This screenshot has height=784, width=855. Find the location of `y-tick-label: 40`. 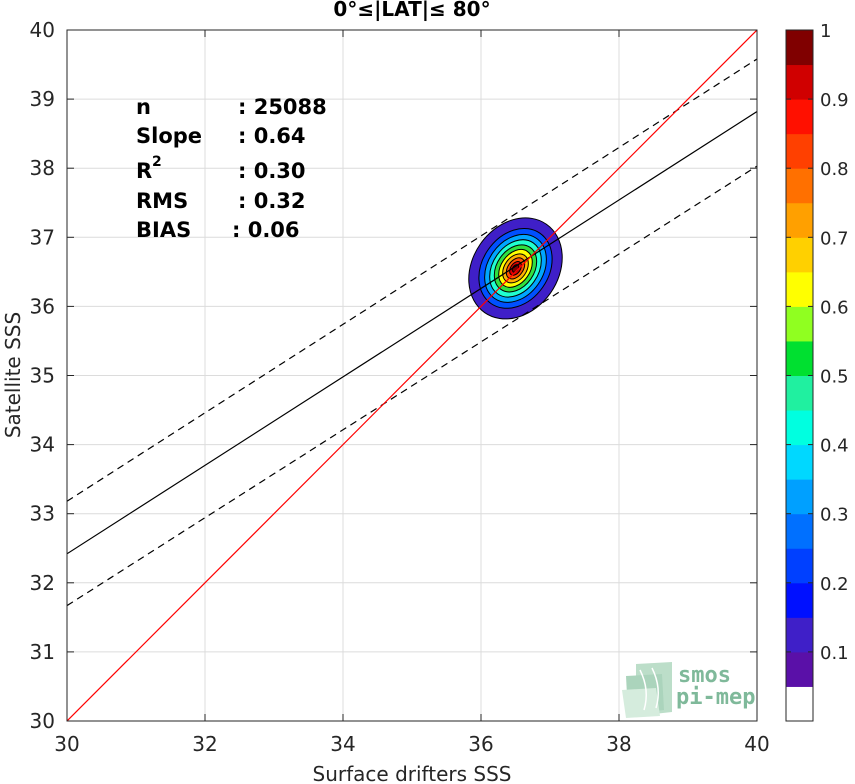

y-tick-label: 40 is located at coordinates (42, 30).